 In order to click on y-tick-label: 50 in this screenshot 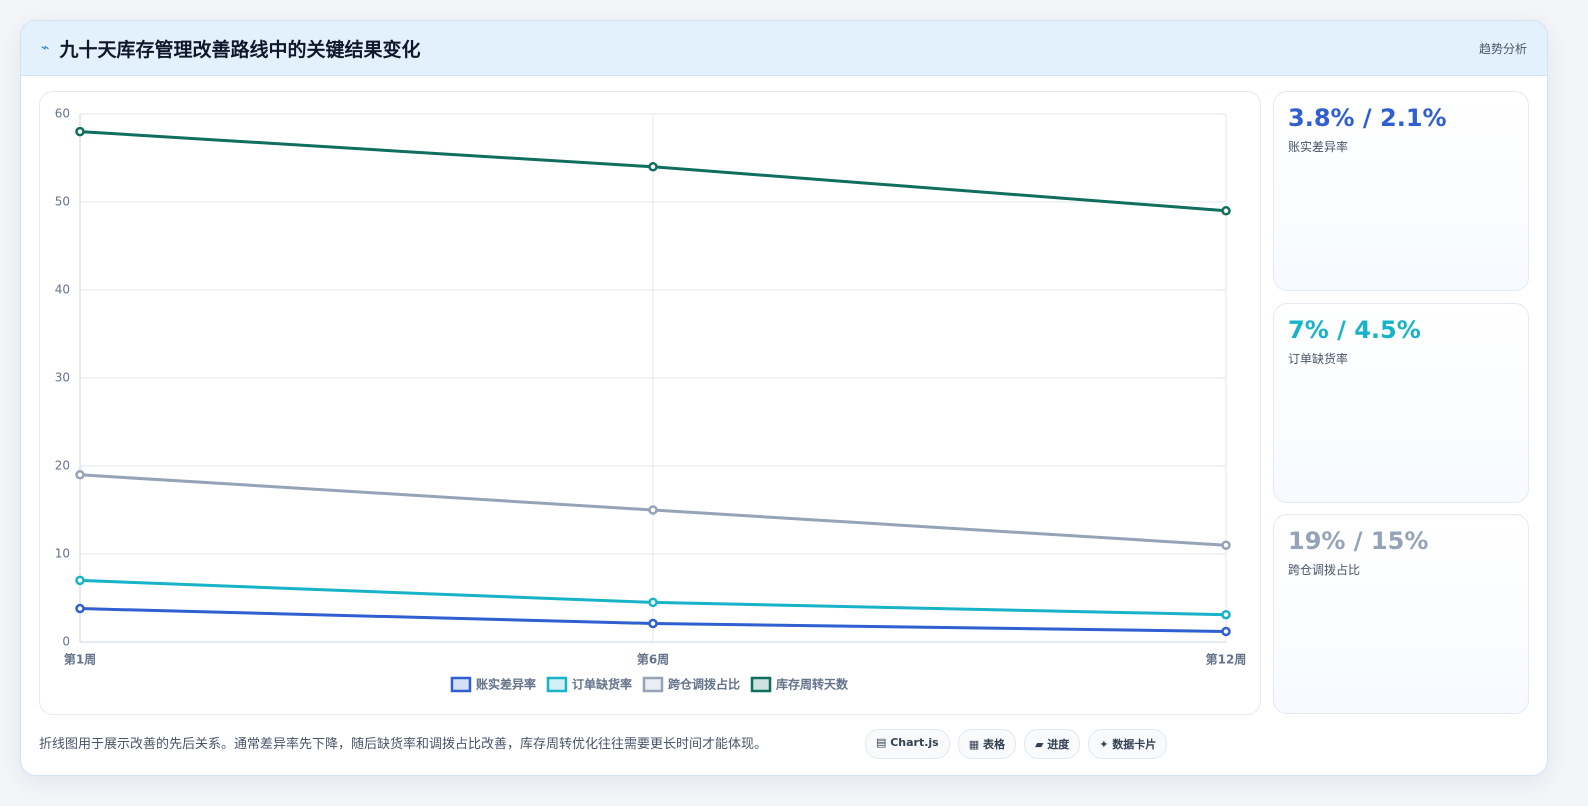, I will do `click(62, 202)`.